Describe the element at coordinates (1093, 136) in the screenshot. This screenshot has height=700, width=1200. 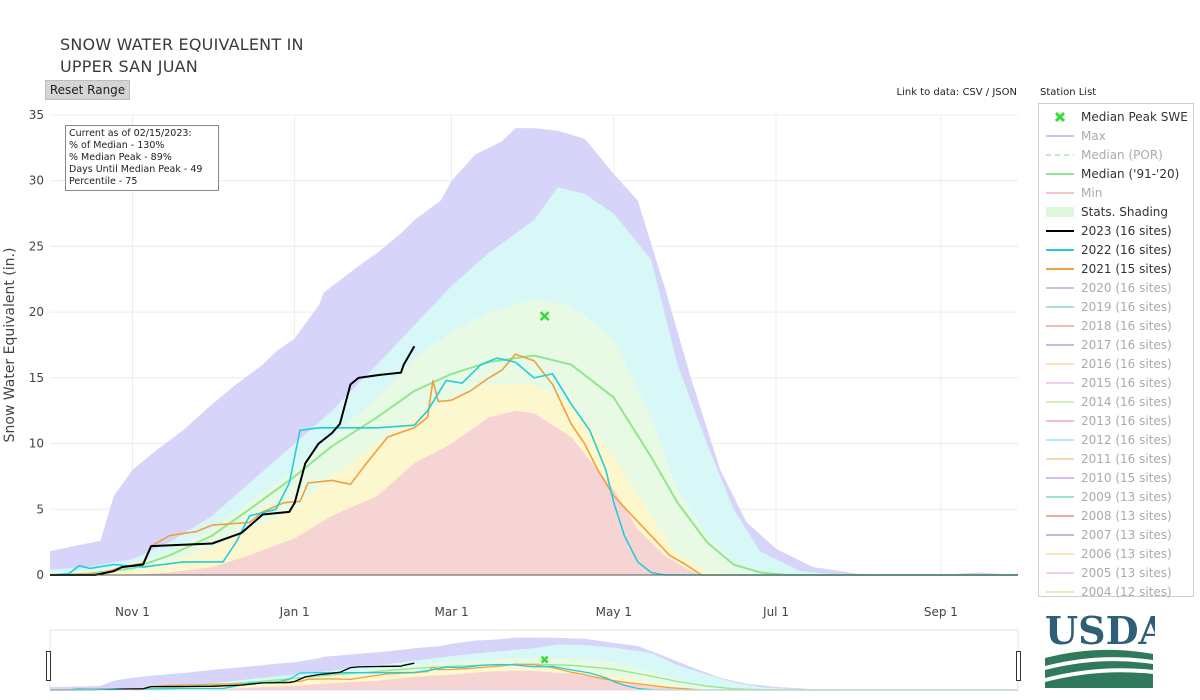
I see `legend-item-label: Max` at that location.